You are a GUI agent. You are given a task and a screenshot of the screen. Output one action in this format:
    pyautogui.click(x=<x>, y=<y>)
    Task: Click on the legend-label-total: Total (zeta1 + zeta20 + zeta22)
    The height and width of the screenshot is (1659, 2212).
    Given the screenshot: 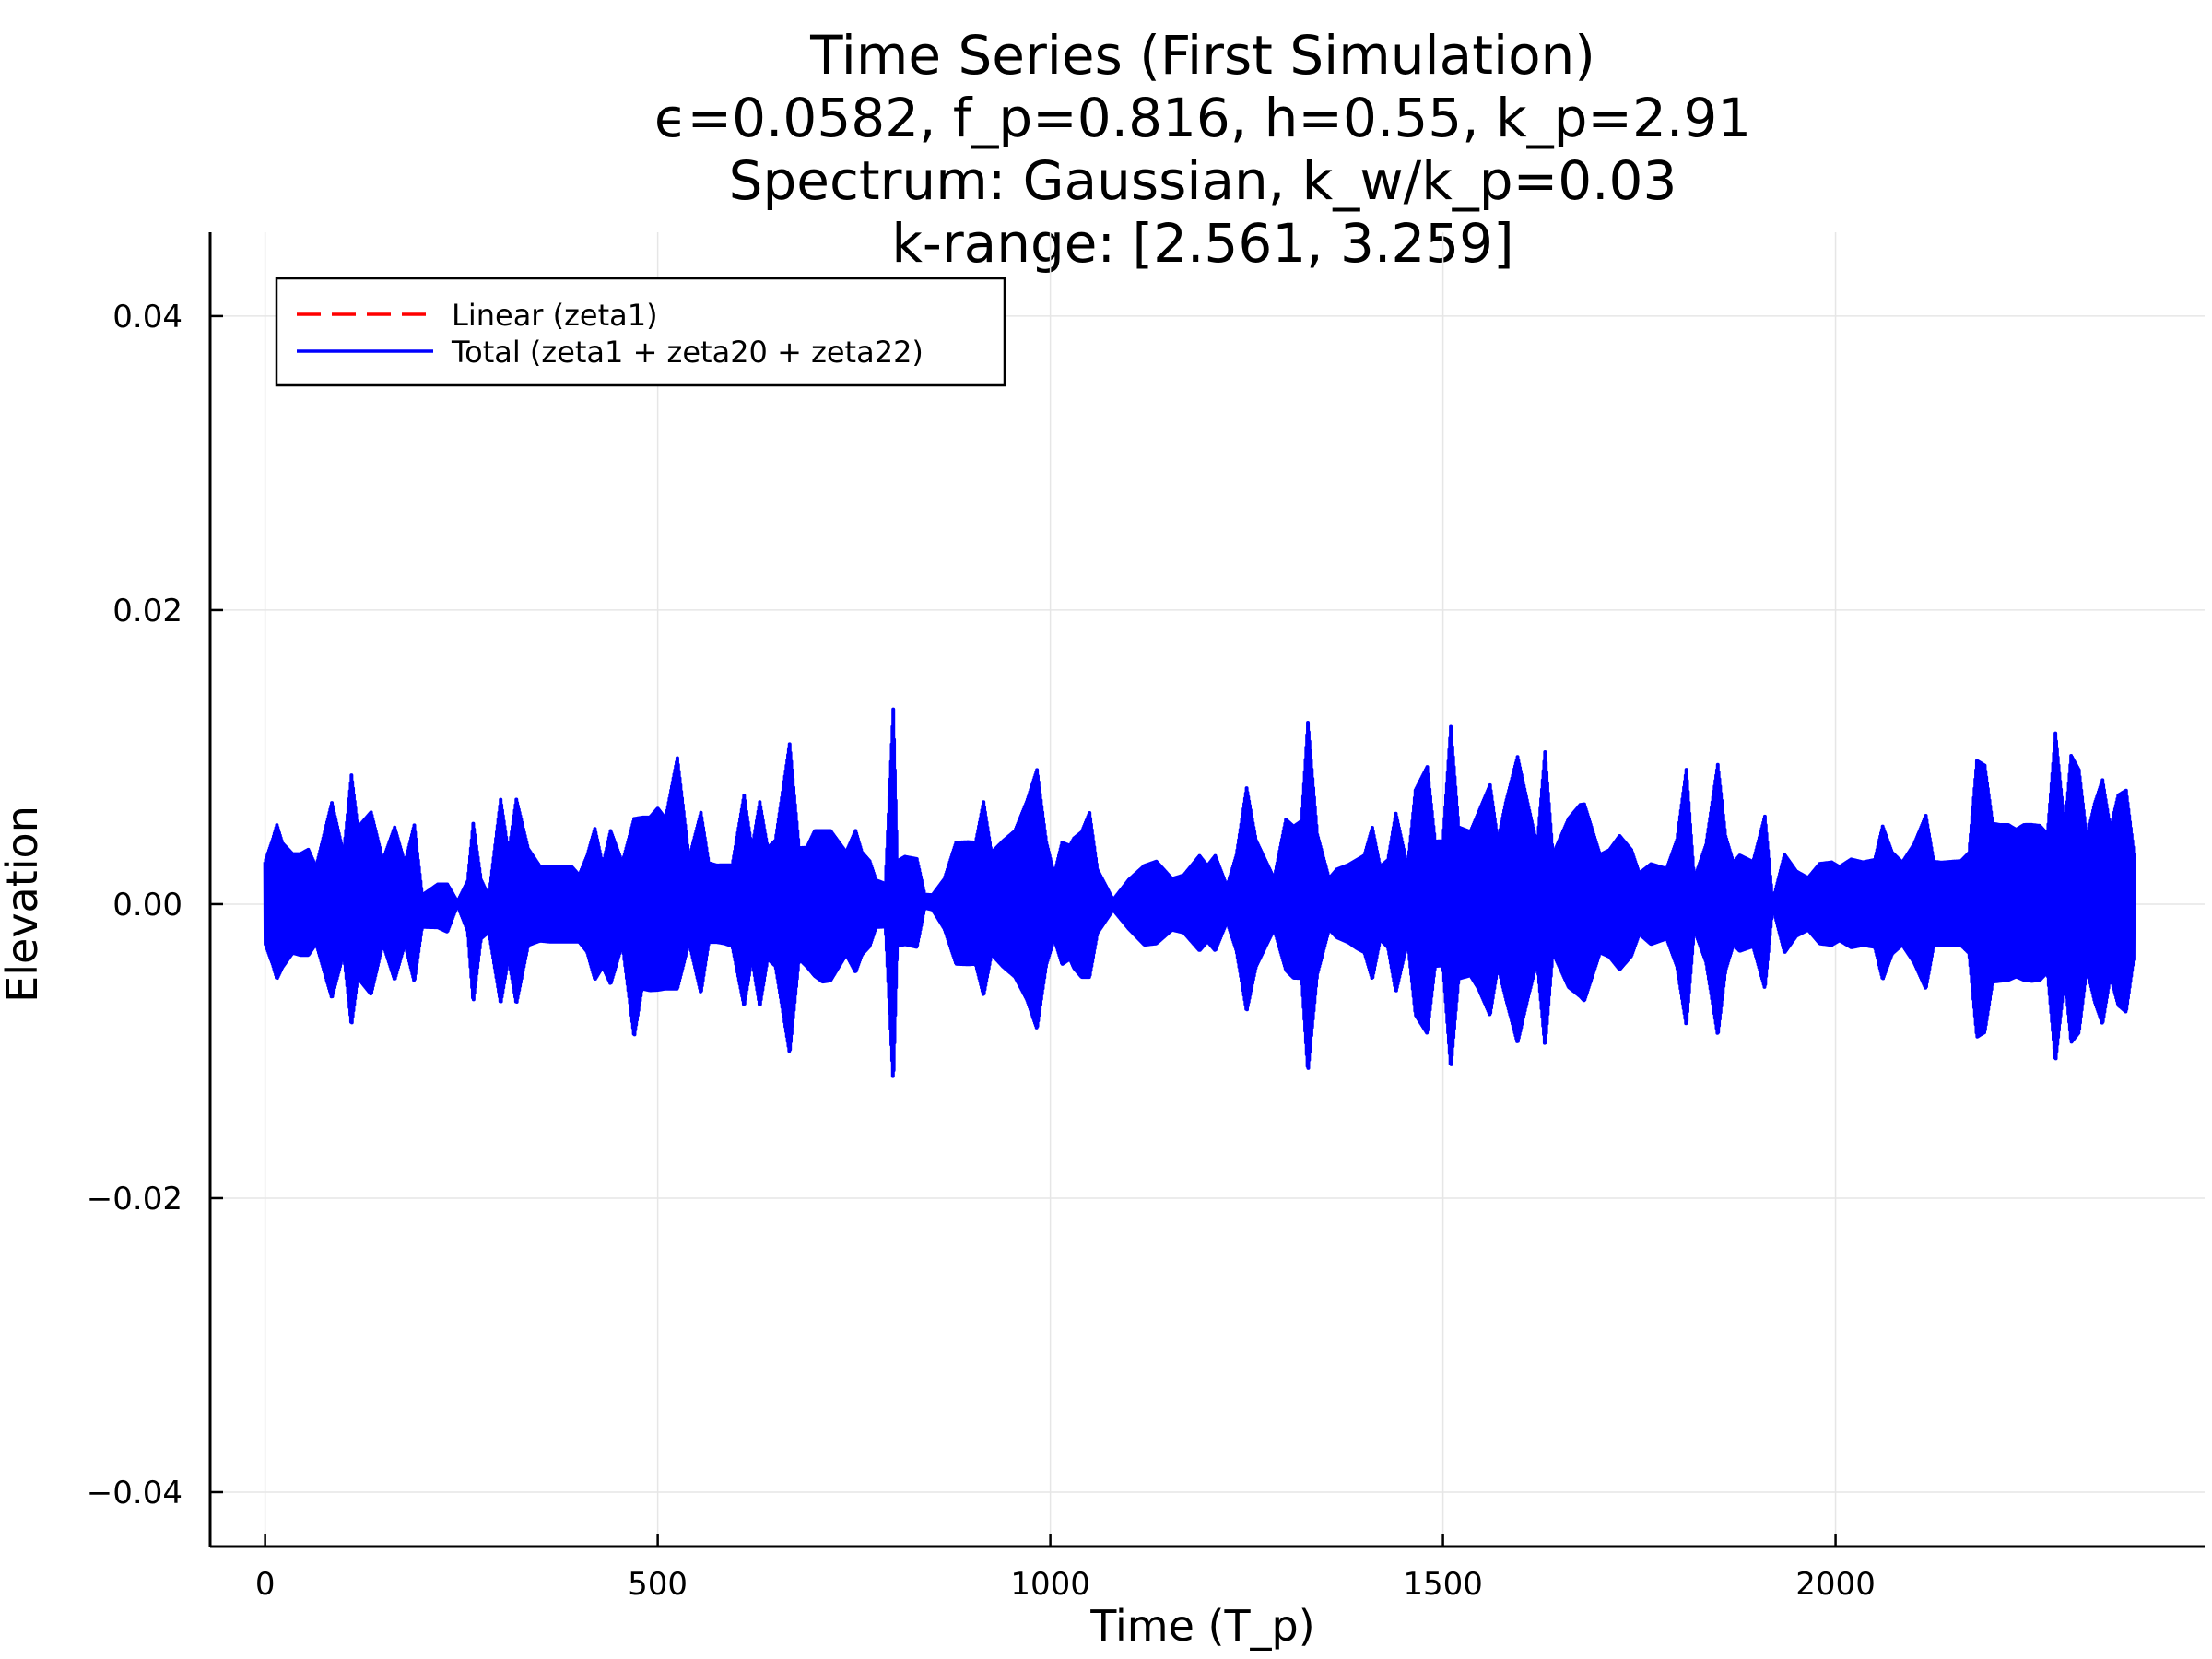 What is the action you would take?
    pyautogui.click(x=687, y=352)
    